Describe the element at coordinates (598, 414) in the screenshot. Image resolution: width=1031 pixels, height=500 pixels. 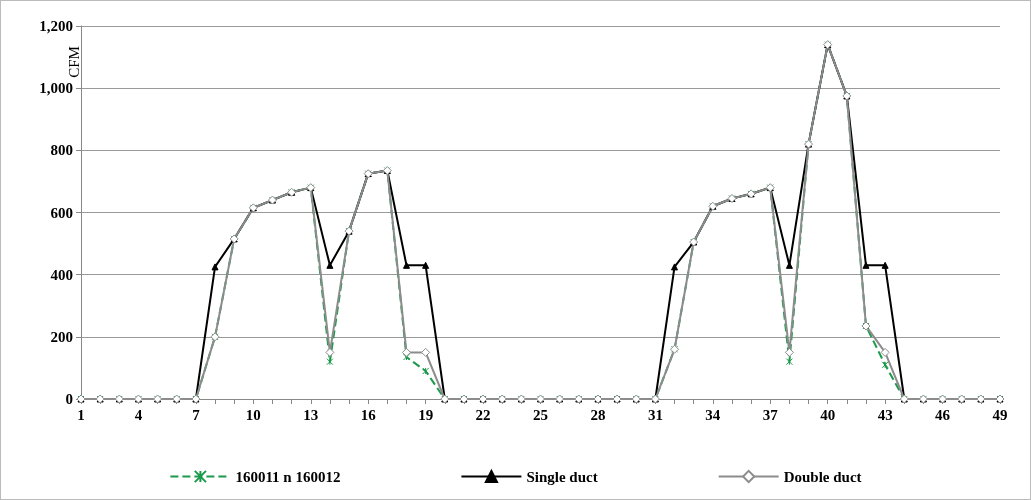
I see `x-tick-label: 28` at that location.